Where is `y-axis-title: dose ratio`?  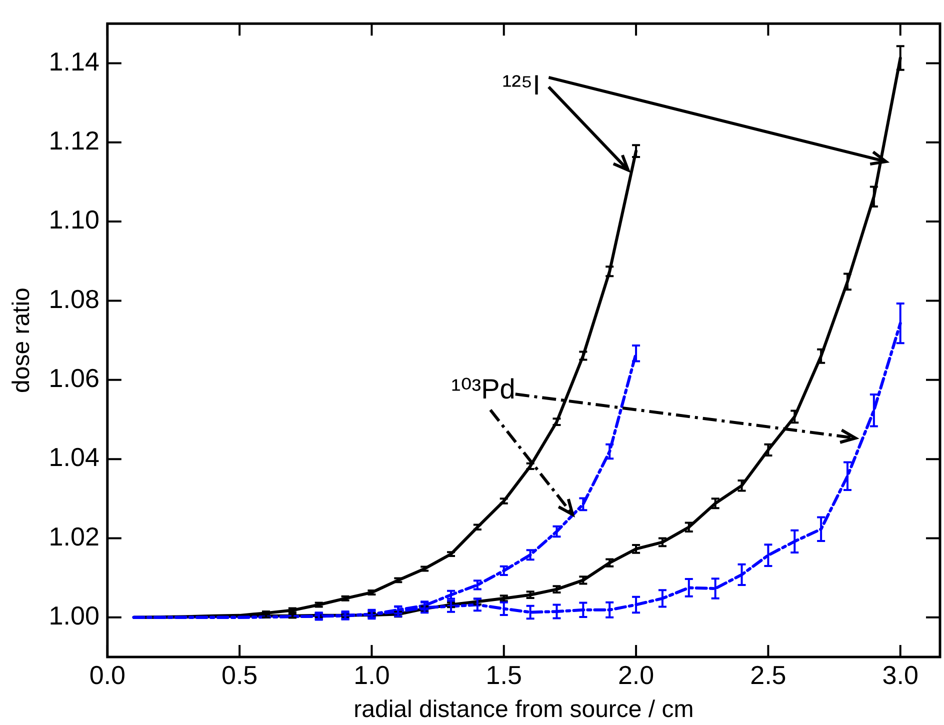
y-axis-title: dose ratio is located at coordinates (22, 341).